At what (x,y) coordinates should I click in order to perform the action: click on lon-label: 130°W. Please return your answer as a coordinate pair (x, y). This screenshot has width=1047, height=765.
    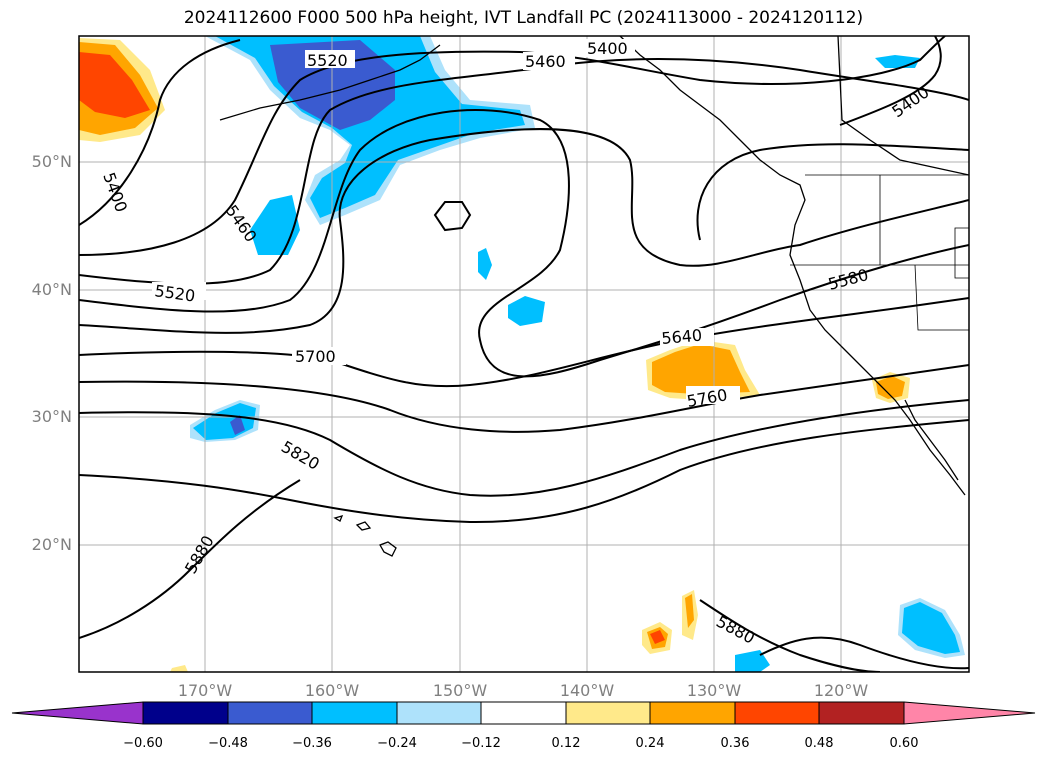
    Looking at the image, I should click on (714, 690).